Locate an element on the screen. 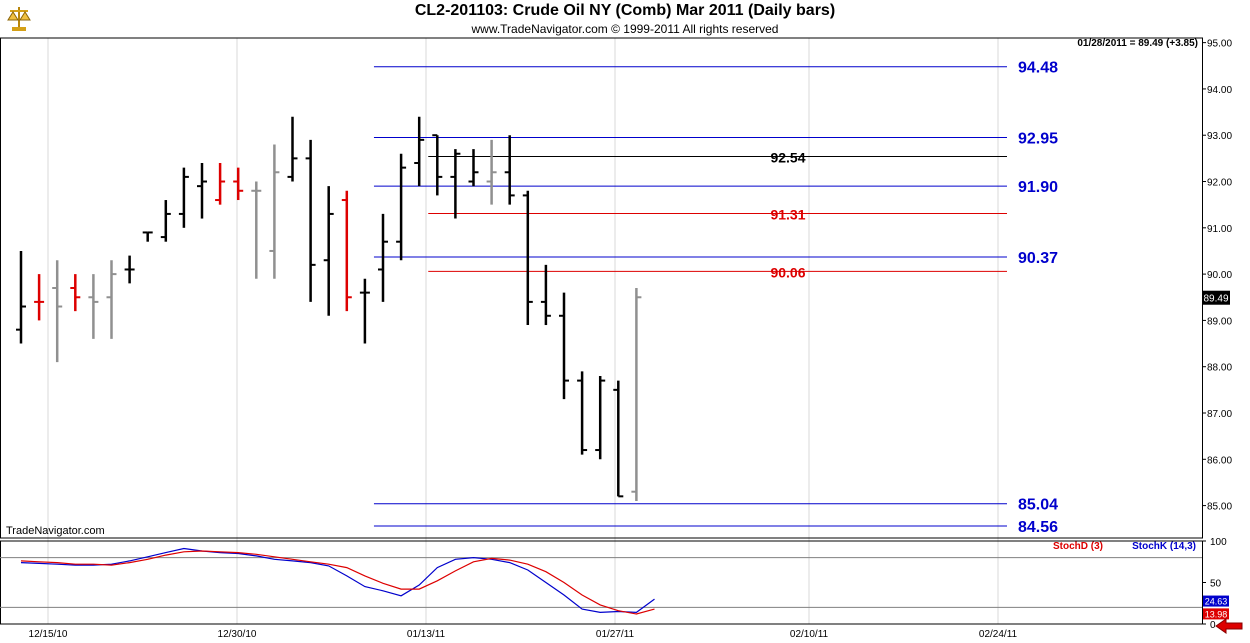 The height and width of the screenshot is (643, 1250). x-tick-label: 01/27/11 is located at coordinates (615, 634).